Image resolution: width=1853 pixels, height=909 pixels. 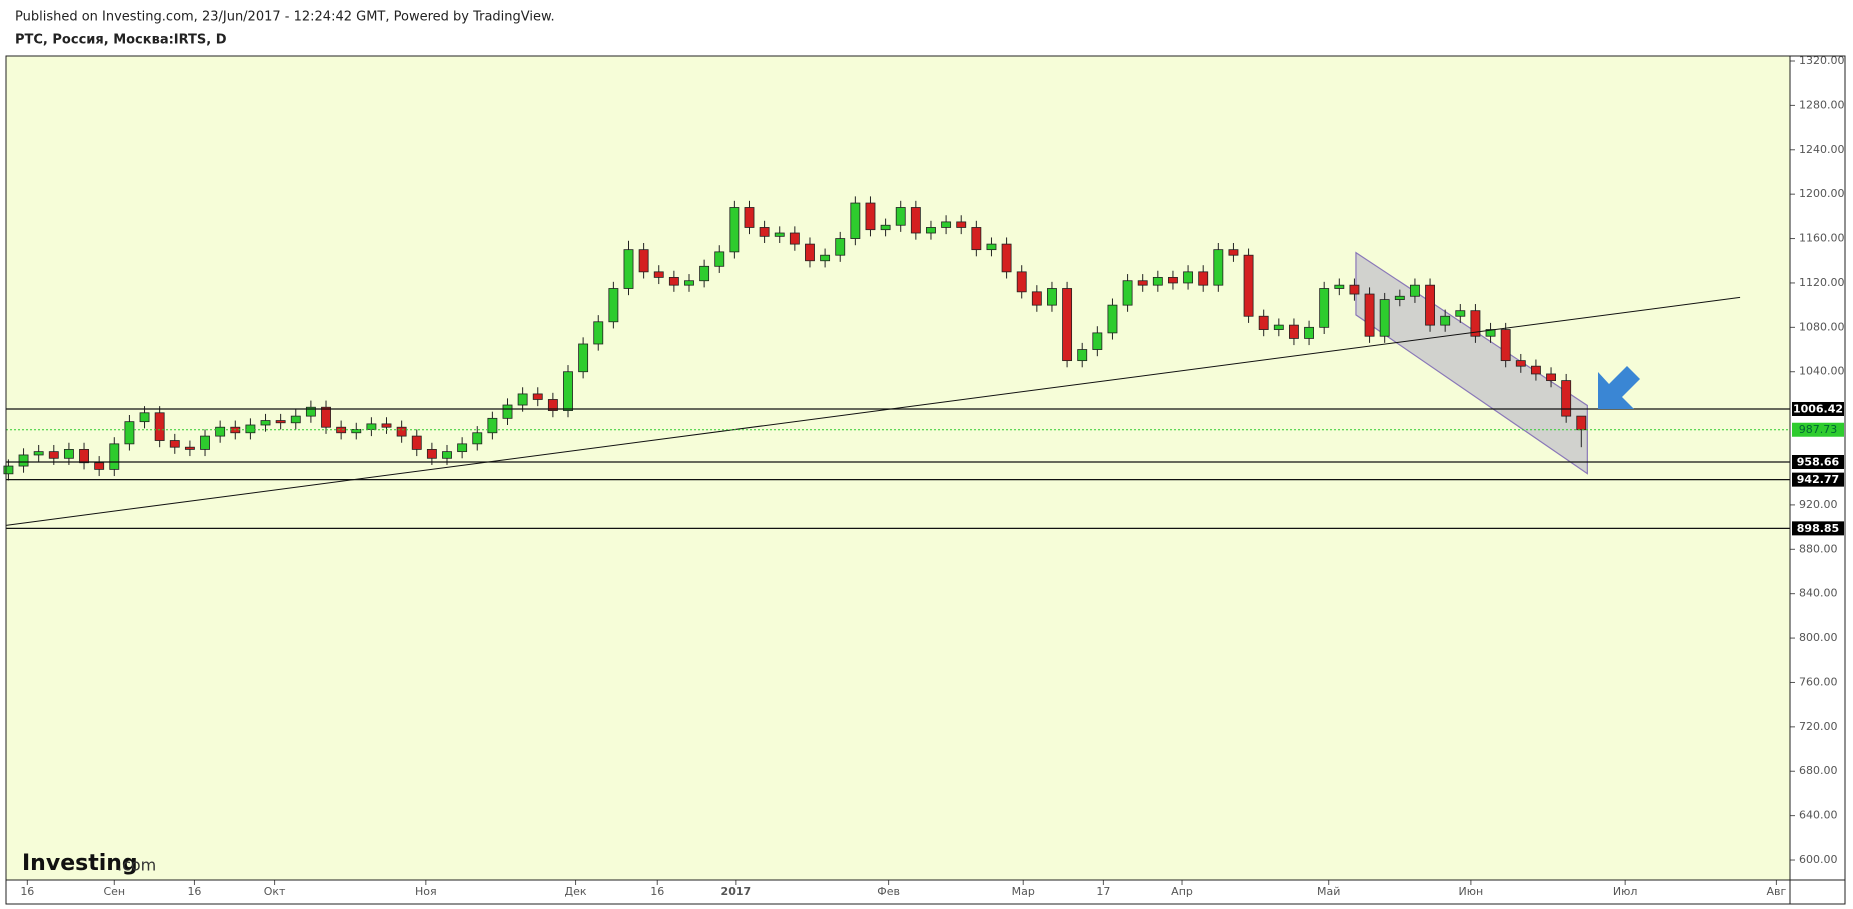 What do you see at coordinates (1818, 726) in the screenshot?
I see `y-tick-label: 720.00` at bounding box center [1818, 726].